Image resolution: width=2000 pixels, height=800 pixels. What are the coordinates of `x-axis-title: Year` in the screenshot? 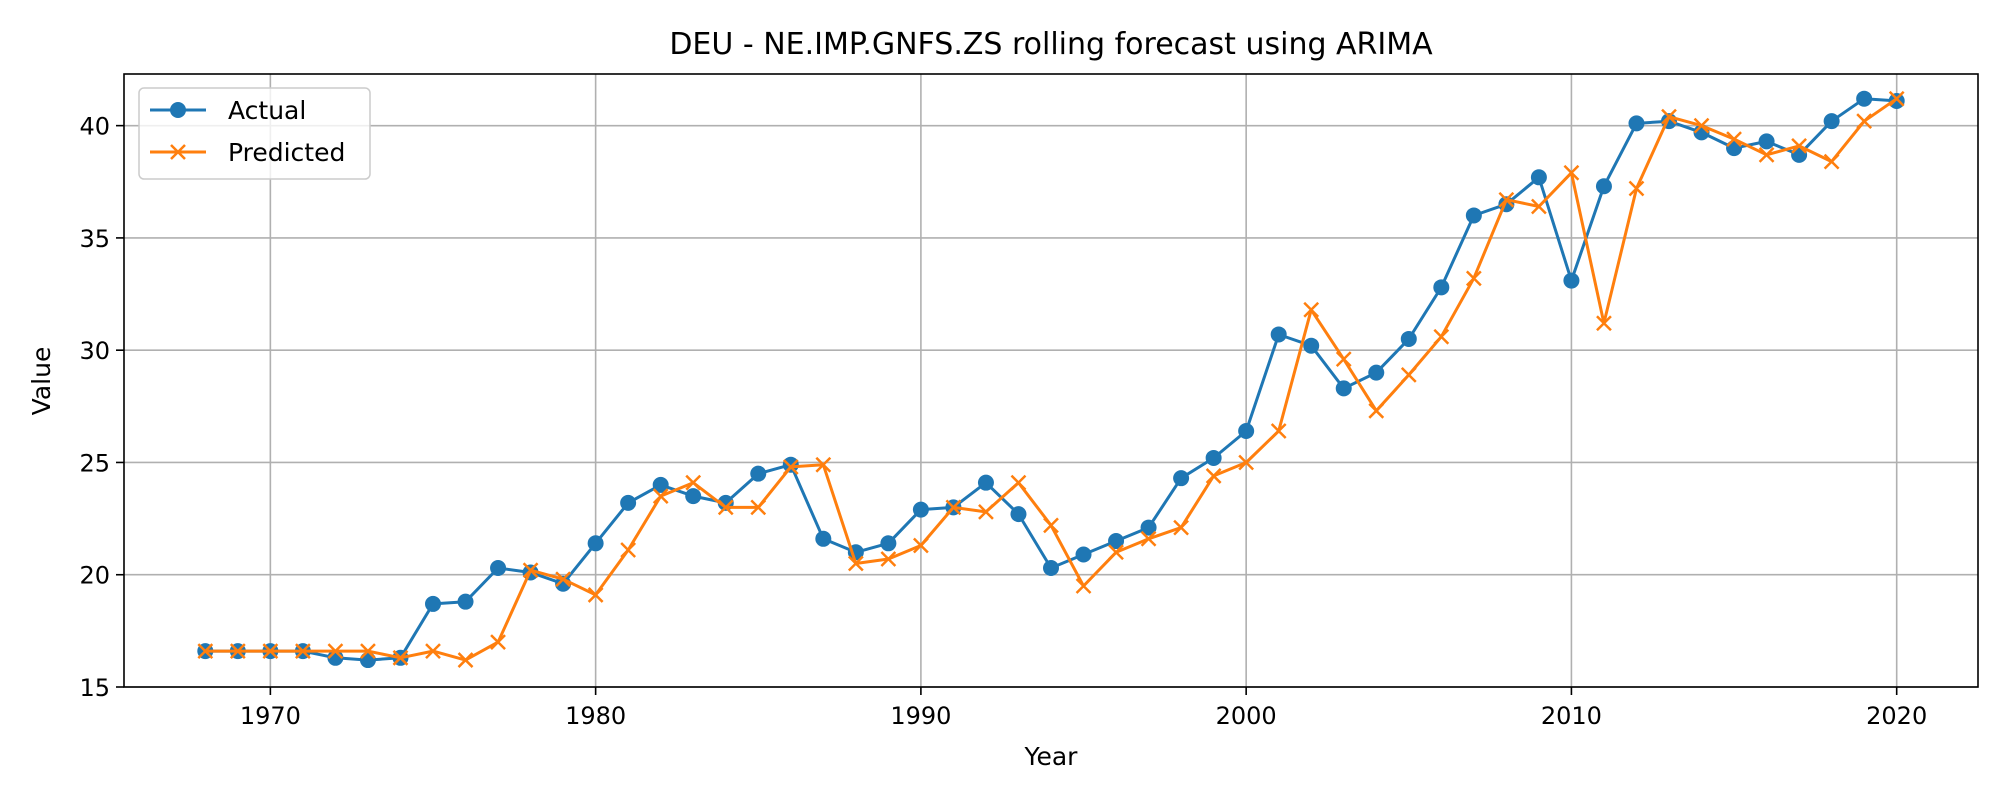 It's located at (1051, 756).